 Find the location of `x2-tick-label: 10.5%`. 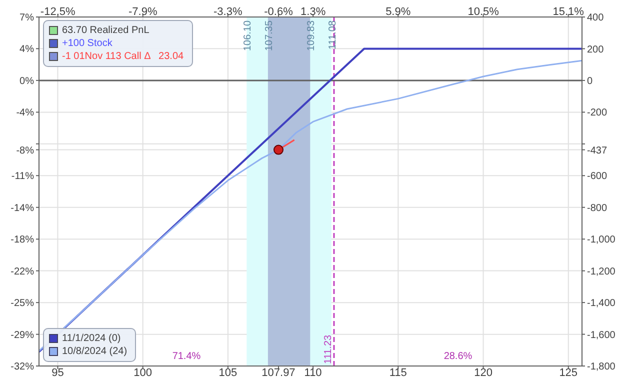

x2-tick-label: 10.5% is located at coordinates (484, 12).